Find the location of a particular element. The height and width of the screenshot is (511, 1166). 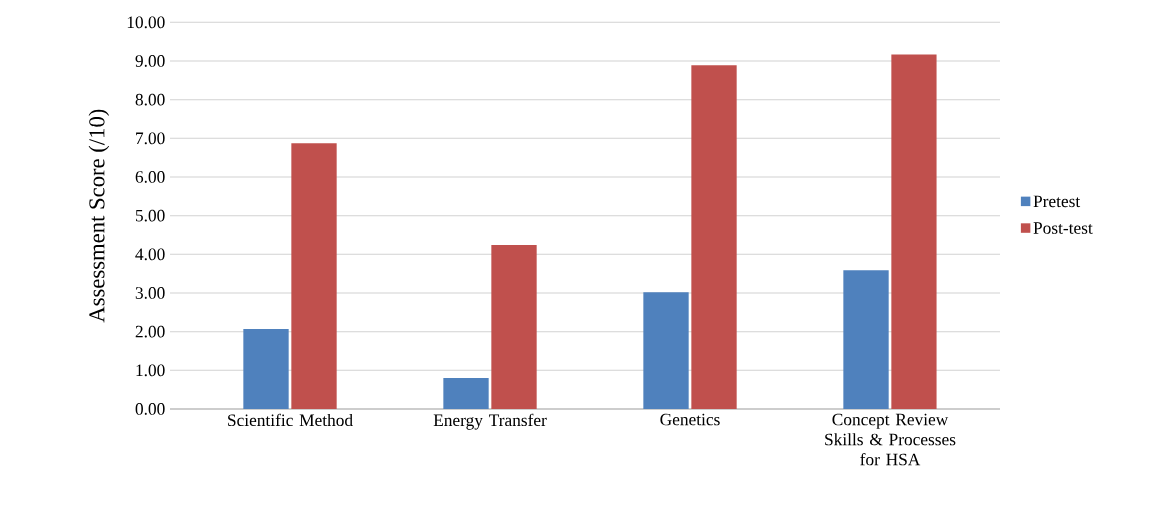

y-tick-label: 5.00 is located at coordinates (150, 215).